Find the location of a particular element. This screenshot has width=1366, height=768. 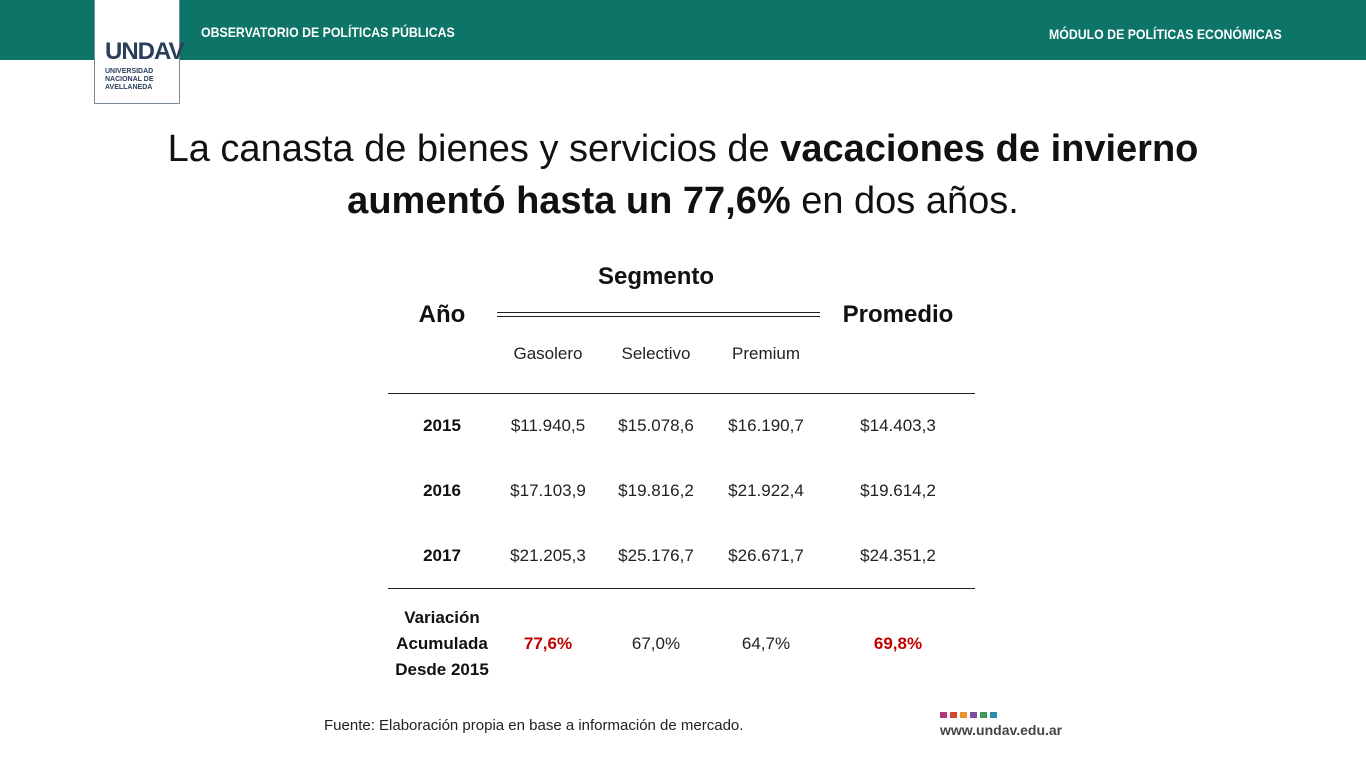

table-cell: $19.614,2 is located at coordinates (898, 490).